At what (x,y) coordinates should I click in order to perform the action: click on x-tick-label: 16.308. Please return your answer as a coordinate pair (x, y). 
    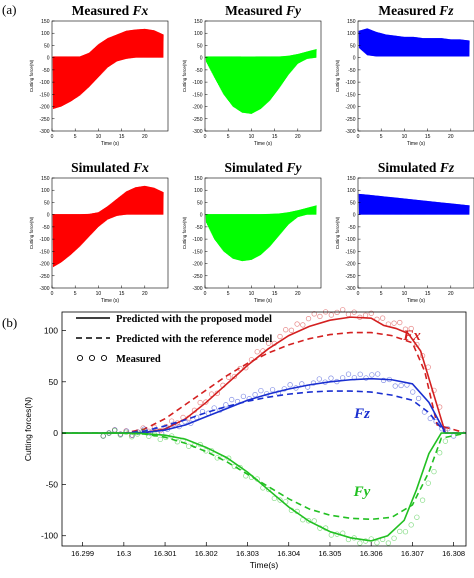
    Looking at the image, I should click on (453, 553).